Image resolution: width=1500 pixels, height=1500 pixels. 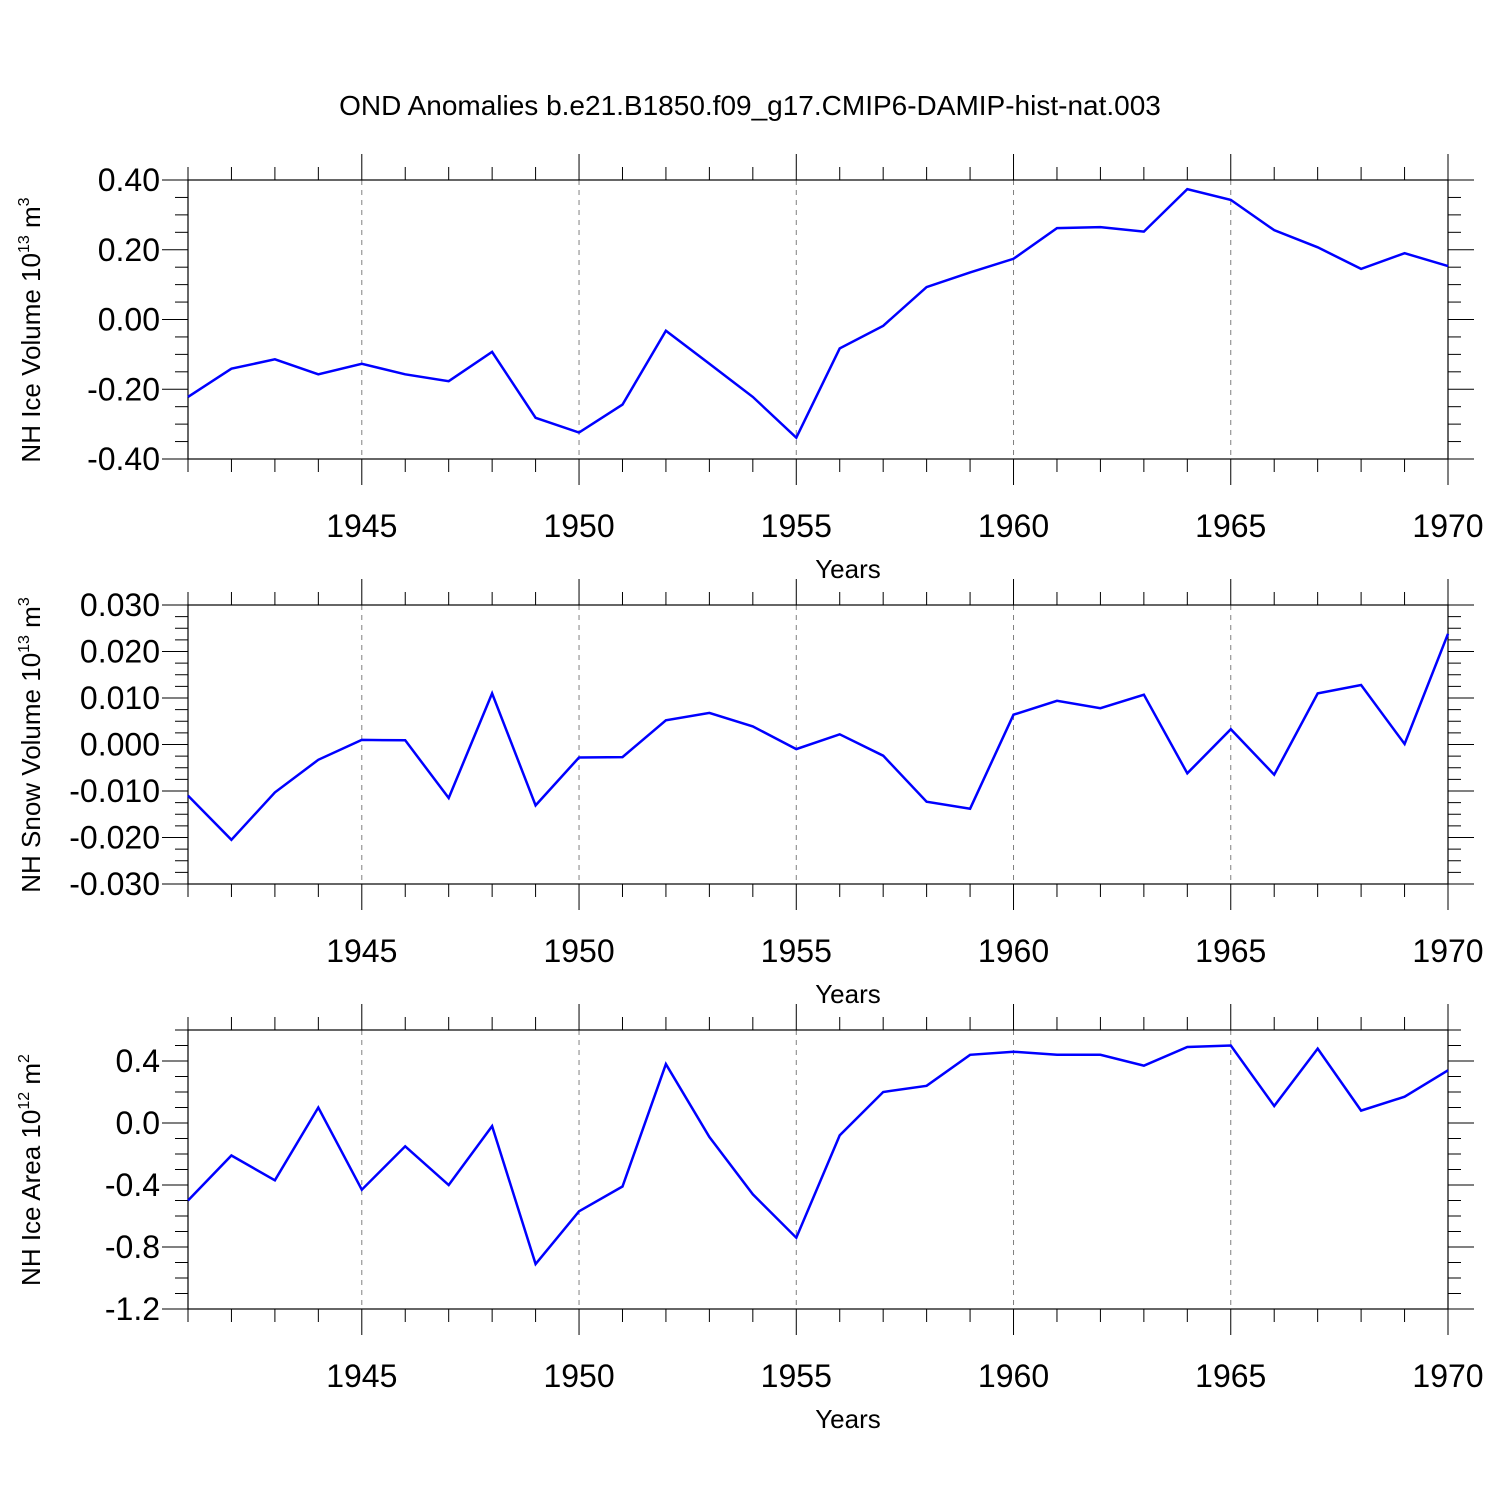 I want to click on y-tick-label: 0.020, so click(x=120, y=652).